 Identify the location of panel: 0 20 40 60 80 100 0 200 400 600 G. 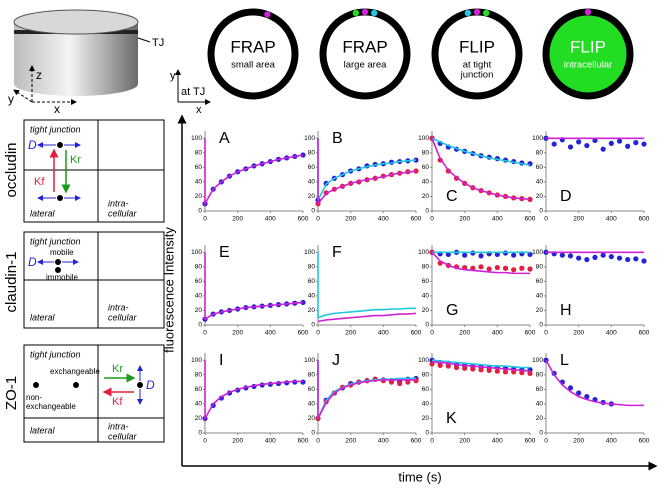
(477, 291).